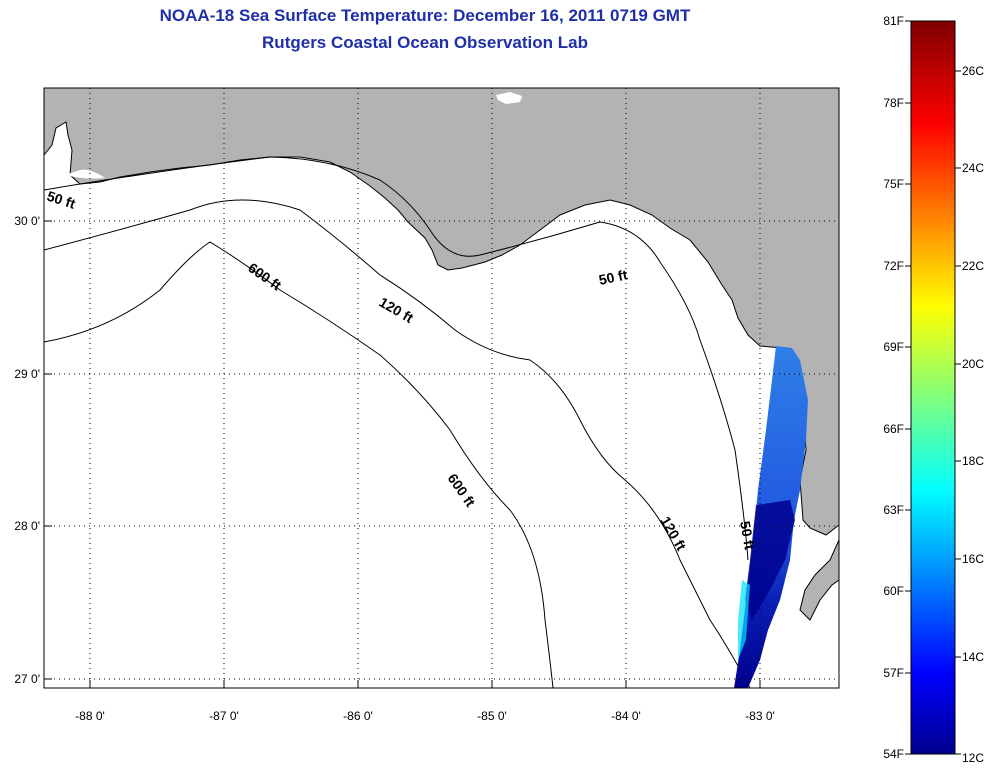 This screenshot has width=992, height=770. Describe the element at coordinates (626, 716) in the screenshot. I see `lon-label-84: -84 0'` at that location.